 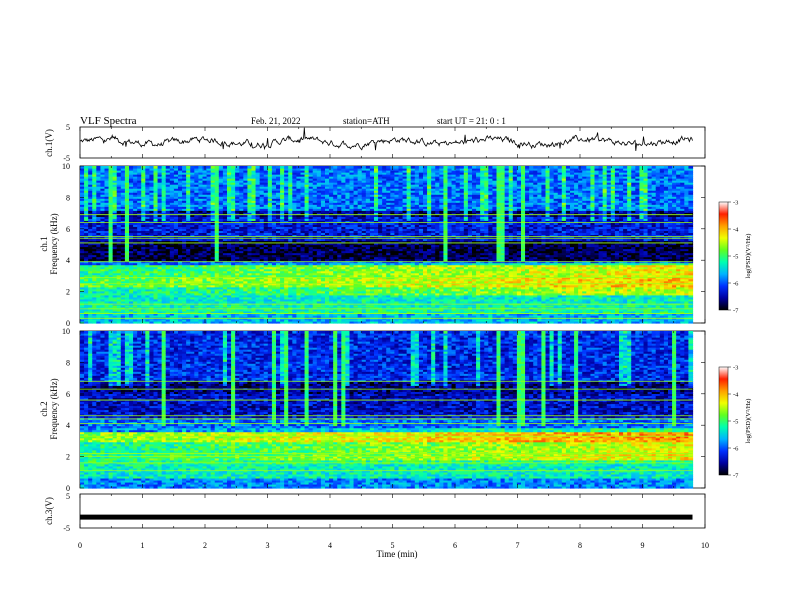 What do you see at coordinates (108, 121) in the screenshot?
I see `figure-title: VLF Spectra` at bounding box center [108, 121].